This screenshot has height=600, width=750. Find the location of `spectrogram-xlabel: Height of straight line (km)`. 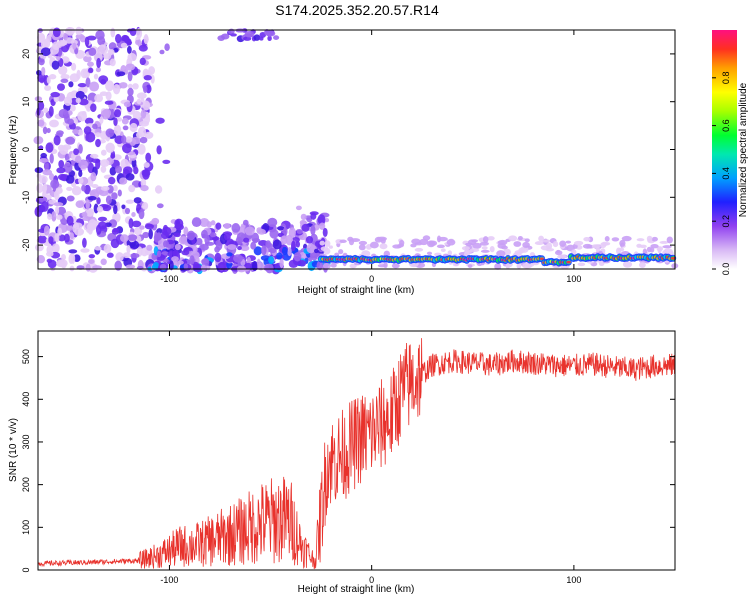

spectrogram-xlabel: Height of straight line (km) is located at coordinates (356, 290).